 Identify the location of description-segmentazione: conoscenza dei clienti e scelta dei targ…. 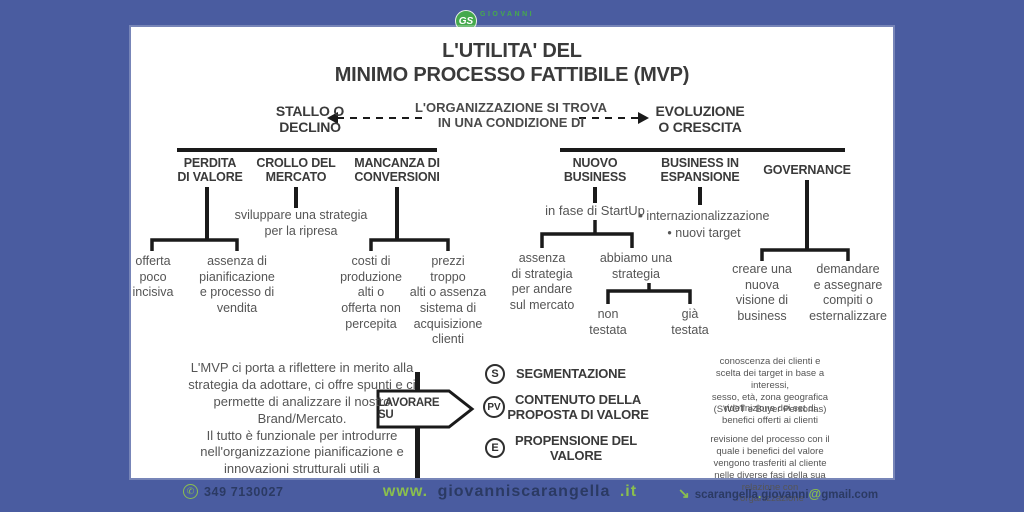
(770, 385).